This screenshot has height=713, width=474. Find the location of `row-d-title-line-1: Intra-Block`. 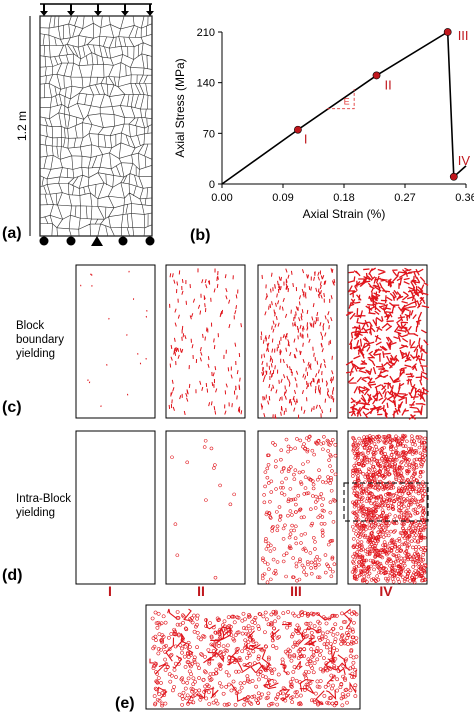

row-d-title-line-1: Intra-Block is located at coordinates (43, 499).